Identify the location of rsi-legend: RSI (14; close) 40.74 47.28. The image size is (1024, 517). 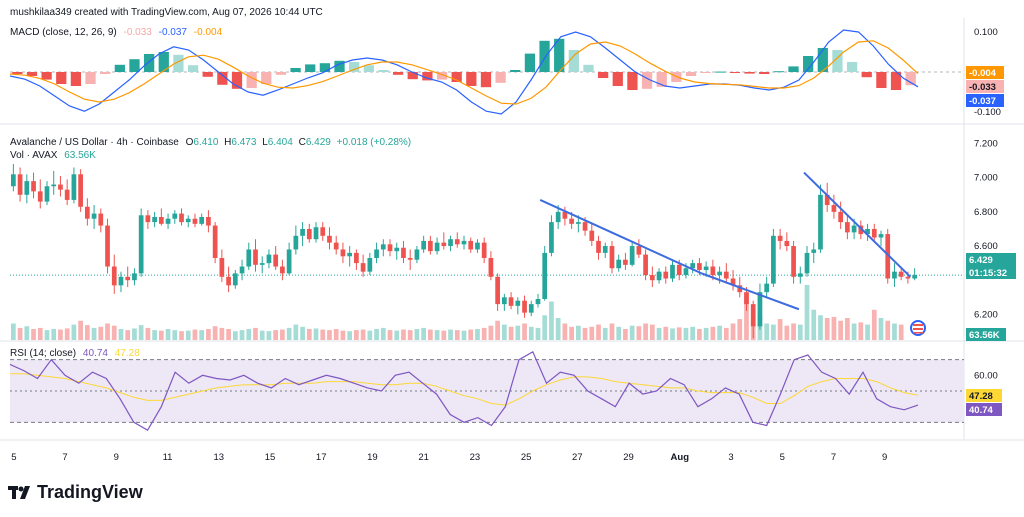
(75, 353).